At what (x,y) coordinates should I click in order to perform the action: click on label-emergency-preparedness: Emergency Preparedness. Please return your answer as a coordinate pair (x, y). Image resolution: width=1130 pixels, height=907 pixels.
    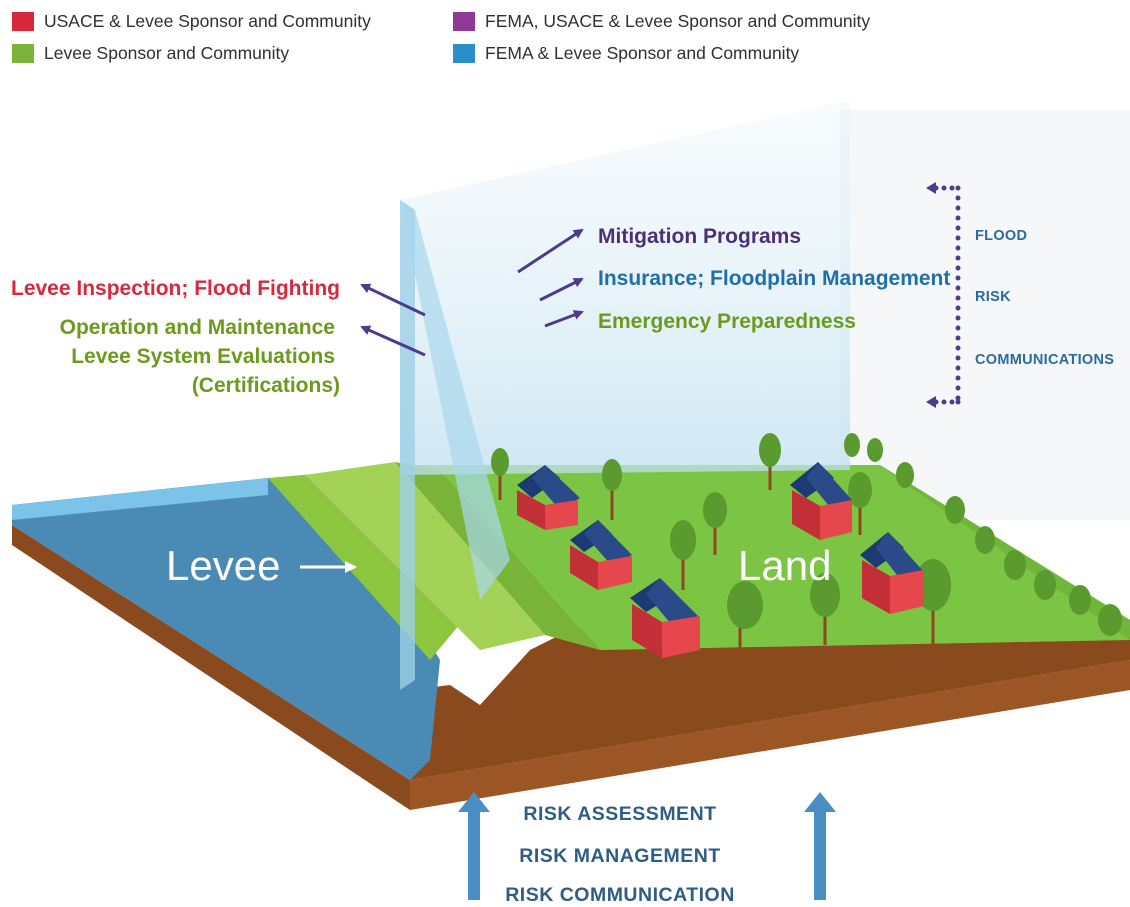
    Looking at the image, I should click on (727, 321).